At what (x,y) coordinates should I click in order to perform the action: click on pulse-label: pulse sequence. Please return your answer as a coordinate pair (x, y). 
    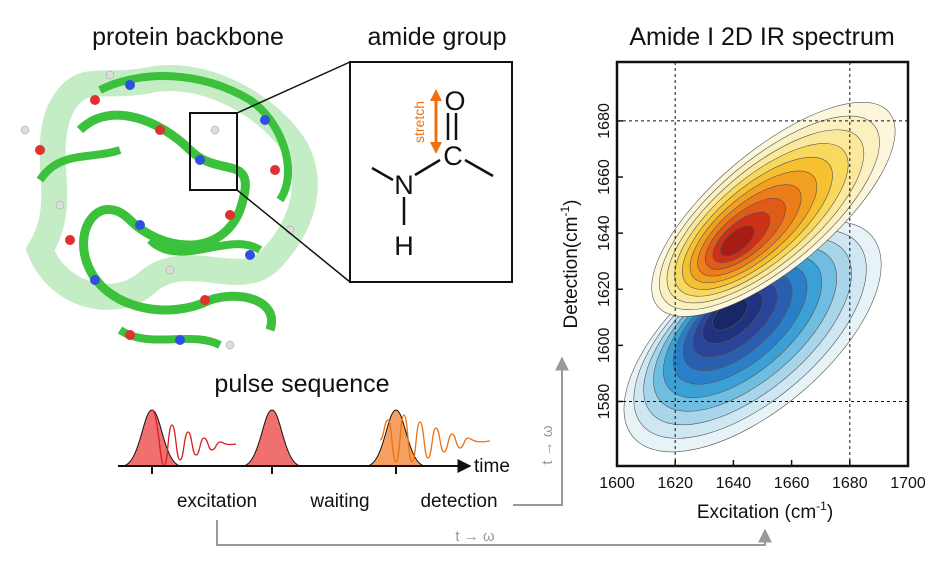
    Looking at the image, I should click on (301, 384).